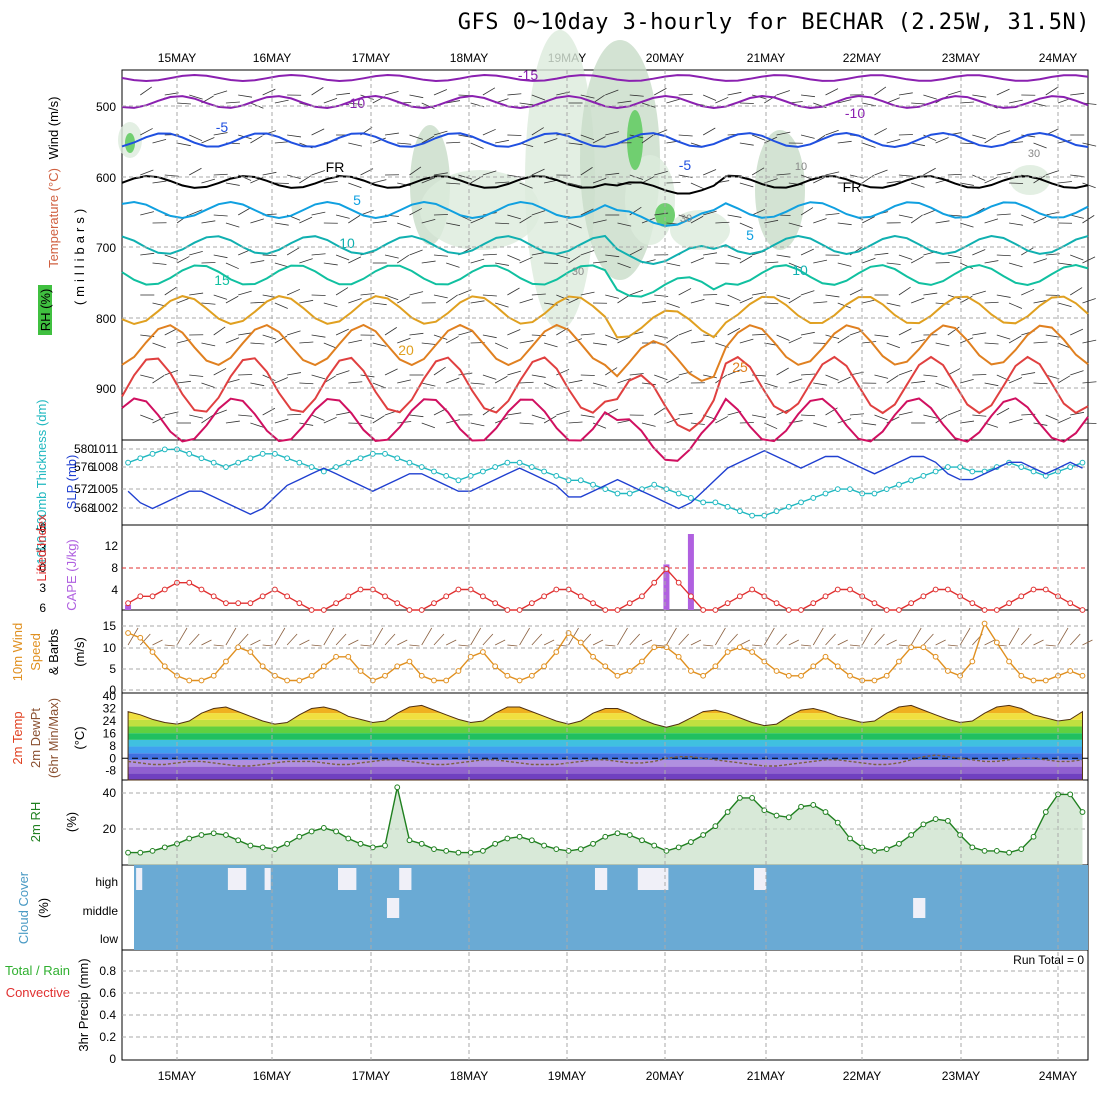  What do you see at coordinates (112, 669) in the screenshot?
I see `wind-tick: 5` at bounding box center [112, 669].